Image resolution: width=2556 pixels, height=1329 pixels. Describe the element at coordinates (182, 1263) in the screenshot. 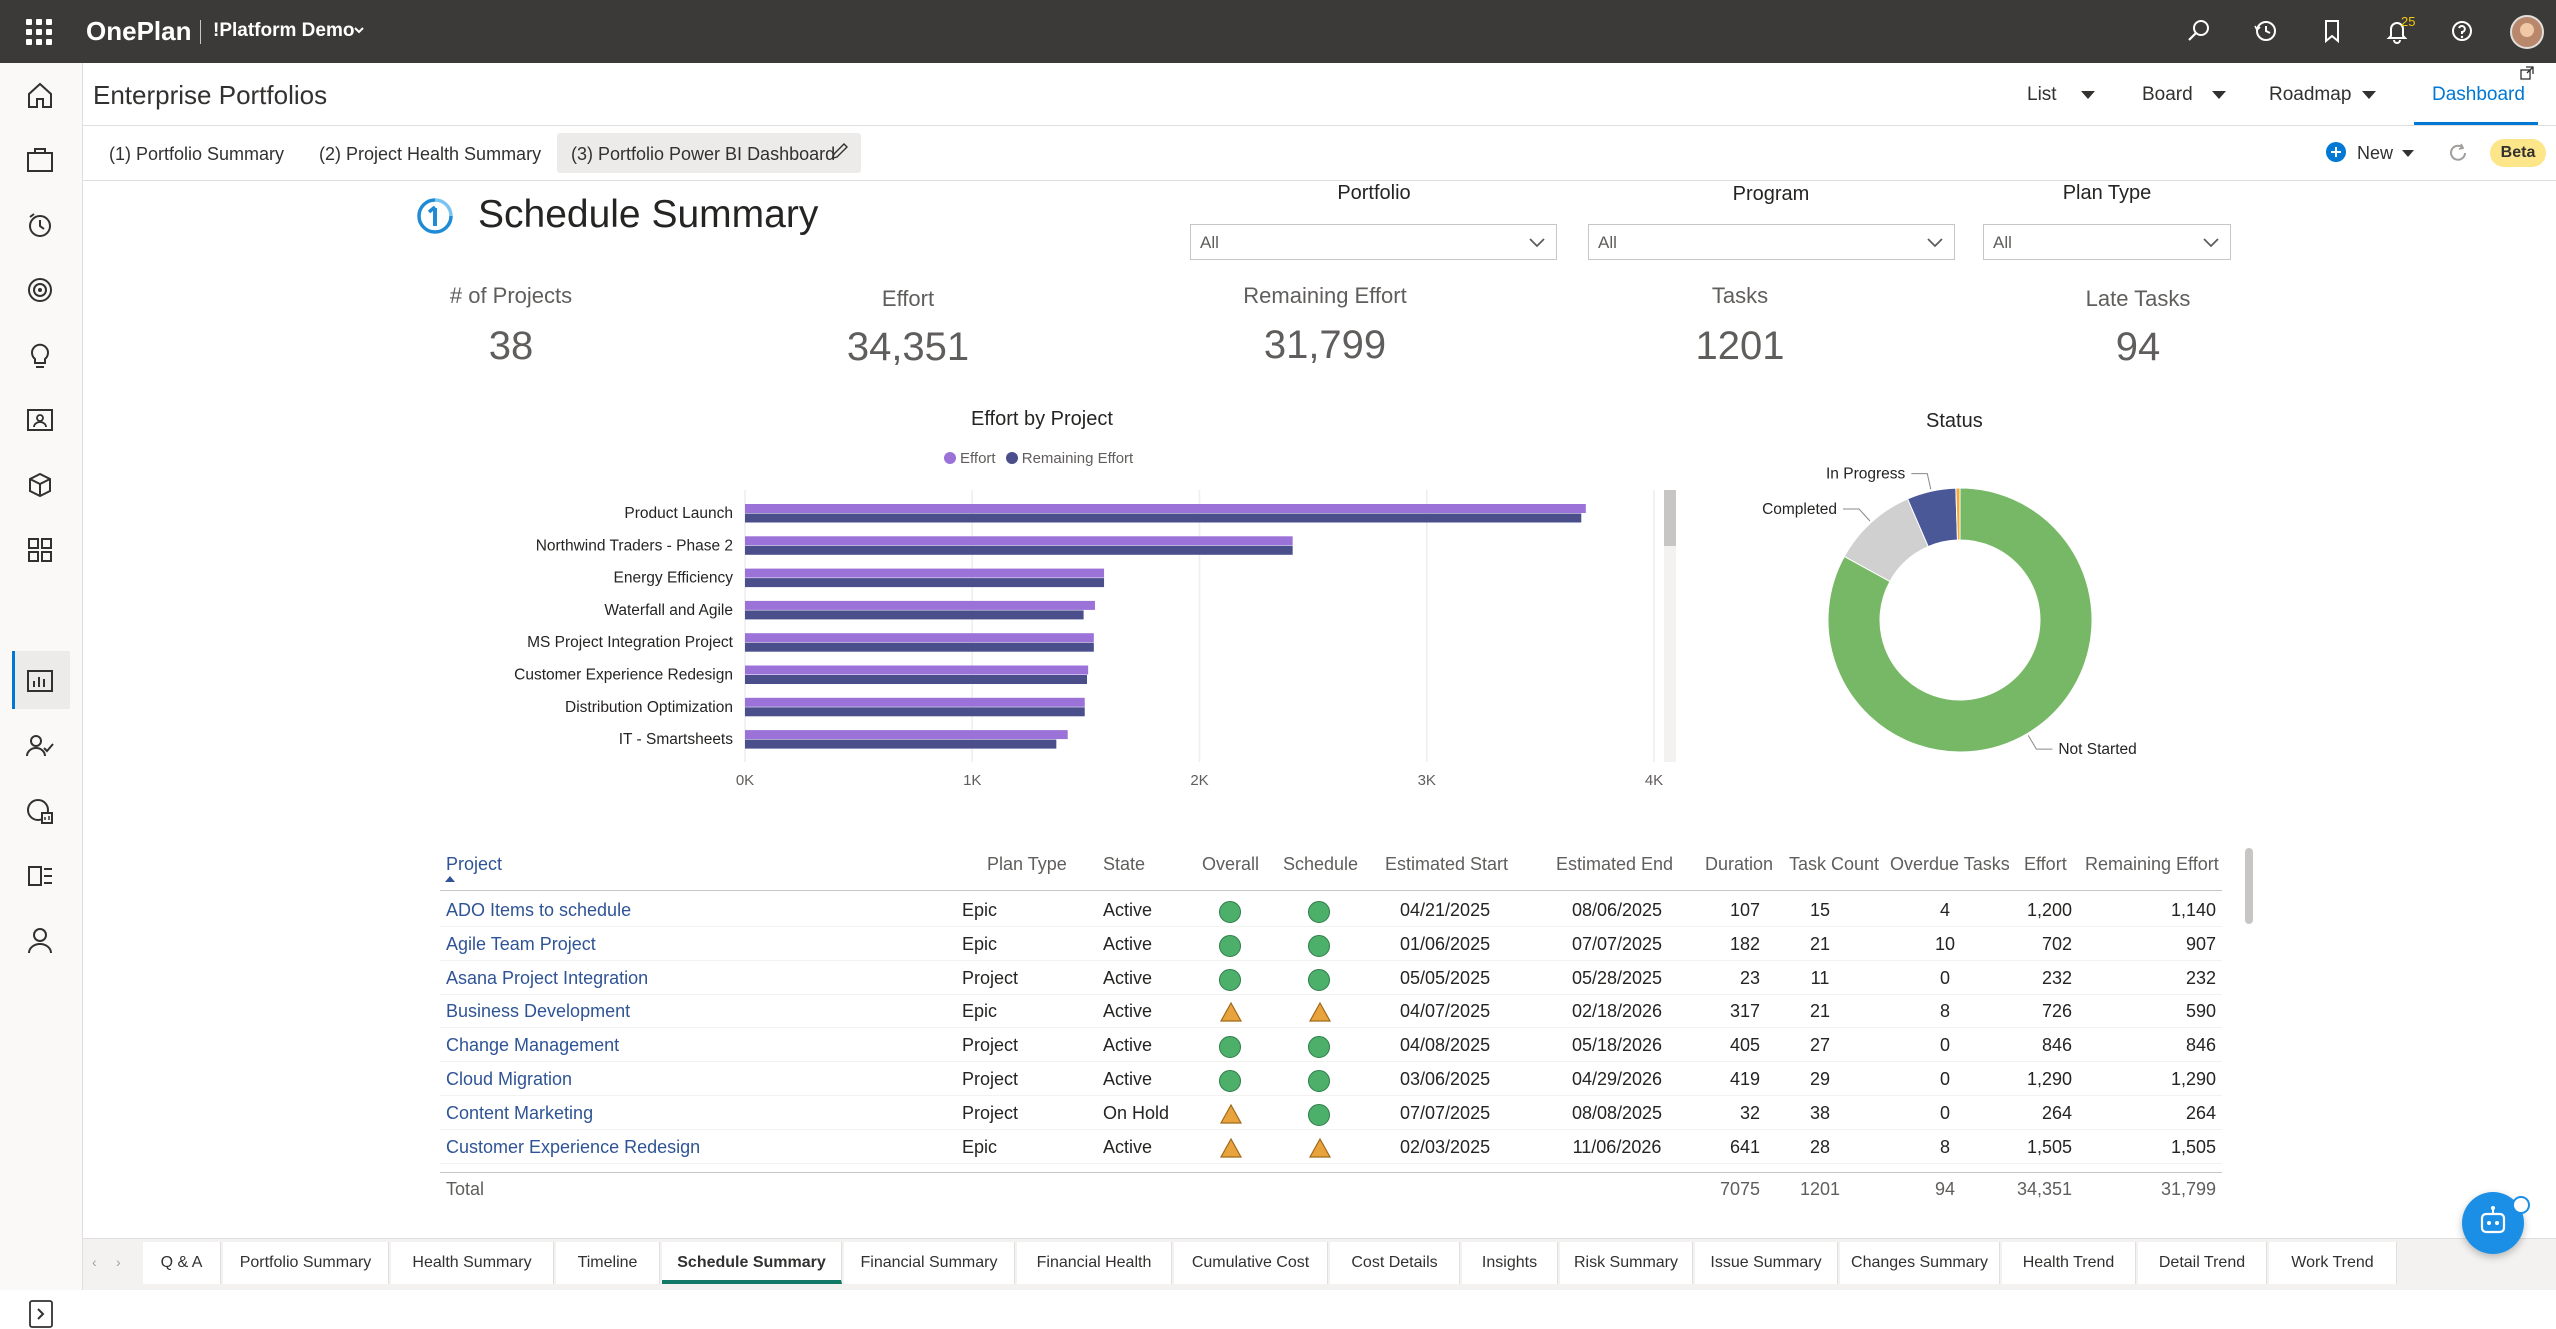

I see `page-tab-q-a: Q & A` at that location.